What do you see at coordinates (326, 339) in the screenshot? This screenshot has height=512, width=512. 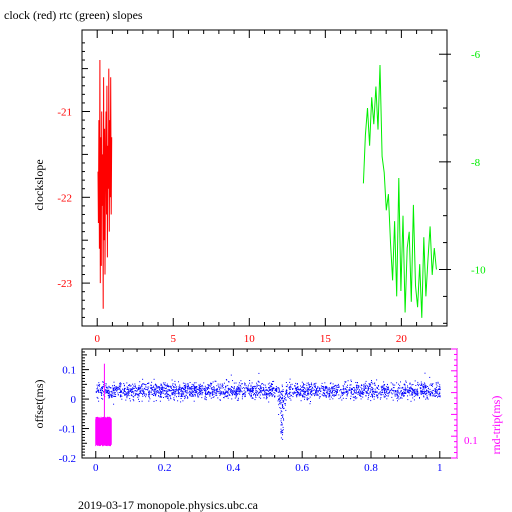 I see `top-x-tick-label: 15` at bounding box center [326, 339].